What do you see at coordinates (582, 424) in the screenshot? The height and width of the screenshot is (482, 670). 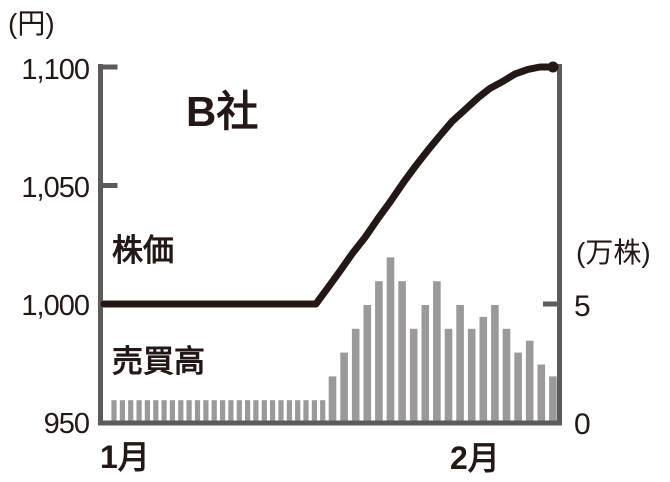 I see `right-tick-label-0: 0` at bounding box center [582, 424].